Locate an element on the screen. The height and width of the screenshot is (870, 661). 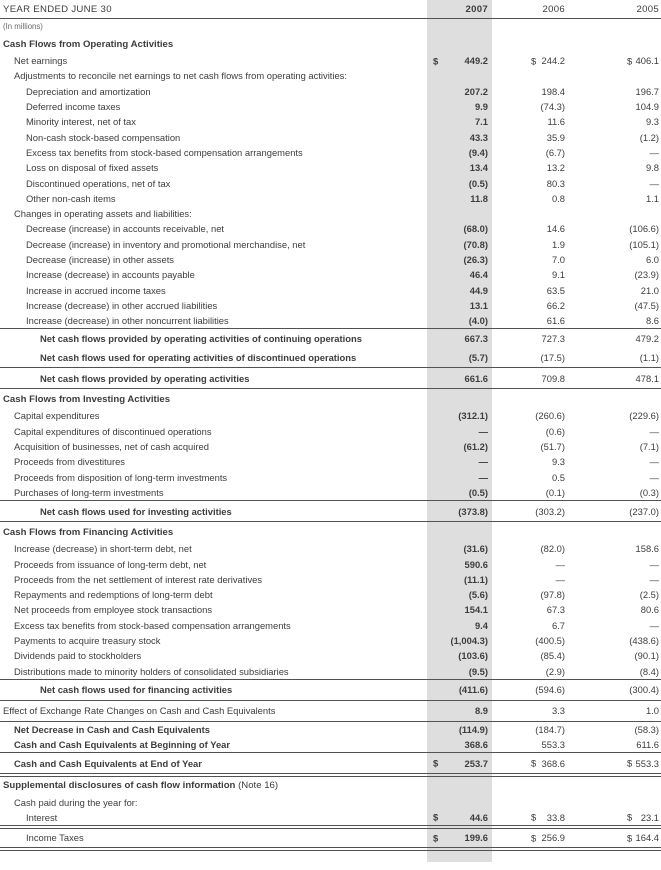
value-cell-2005: 1.0 is located at coordinates (614, 711).